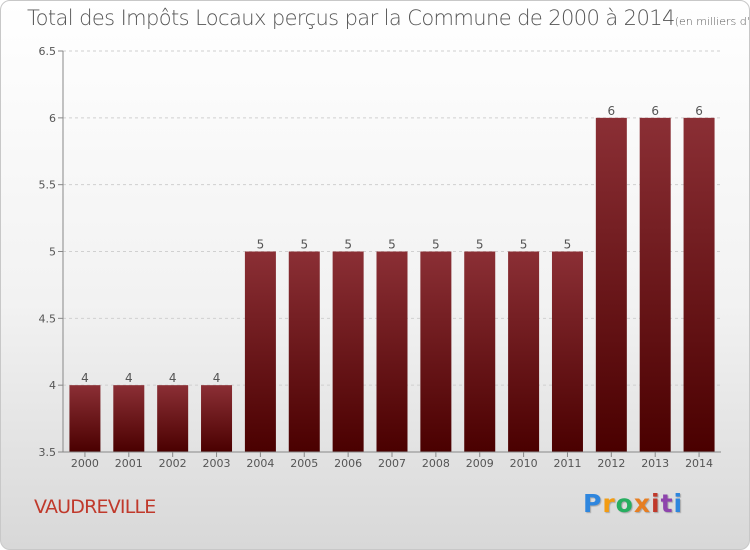  What do you see at coordinates (524, 463) in the screenshot?
I see `x-tick-label: 2010` at bounding box center [524, 463].